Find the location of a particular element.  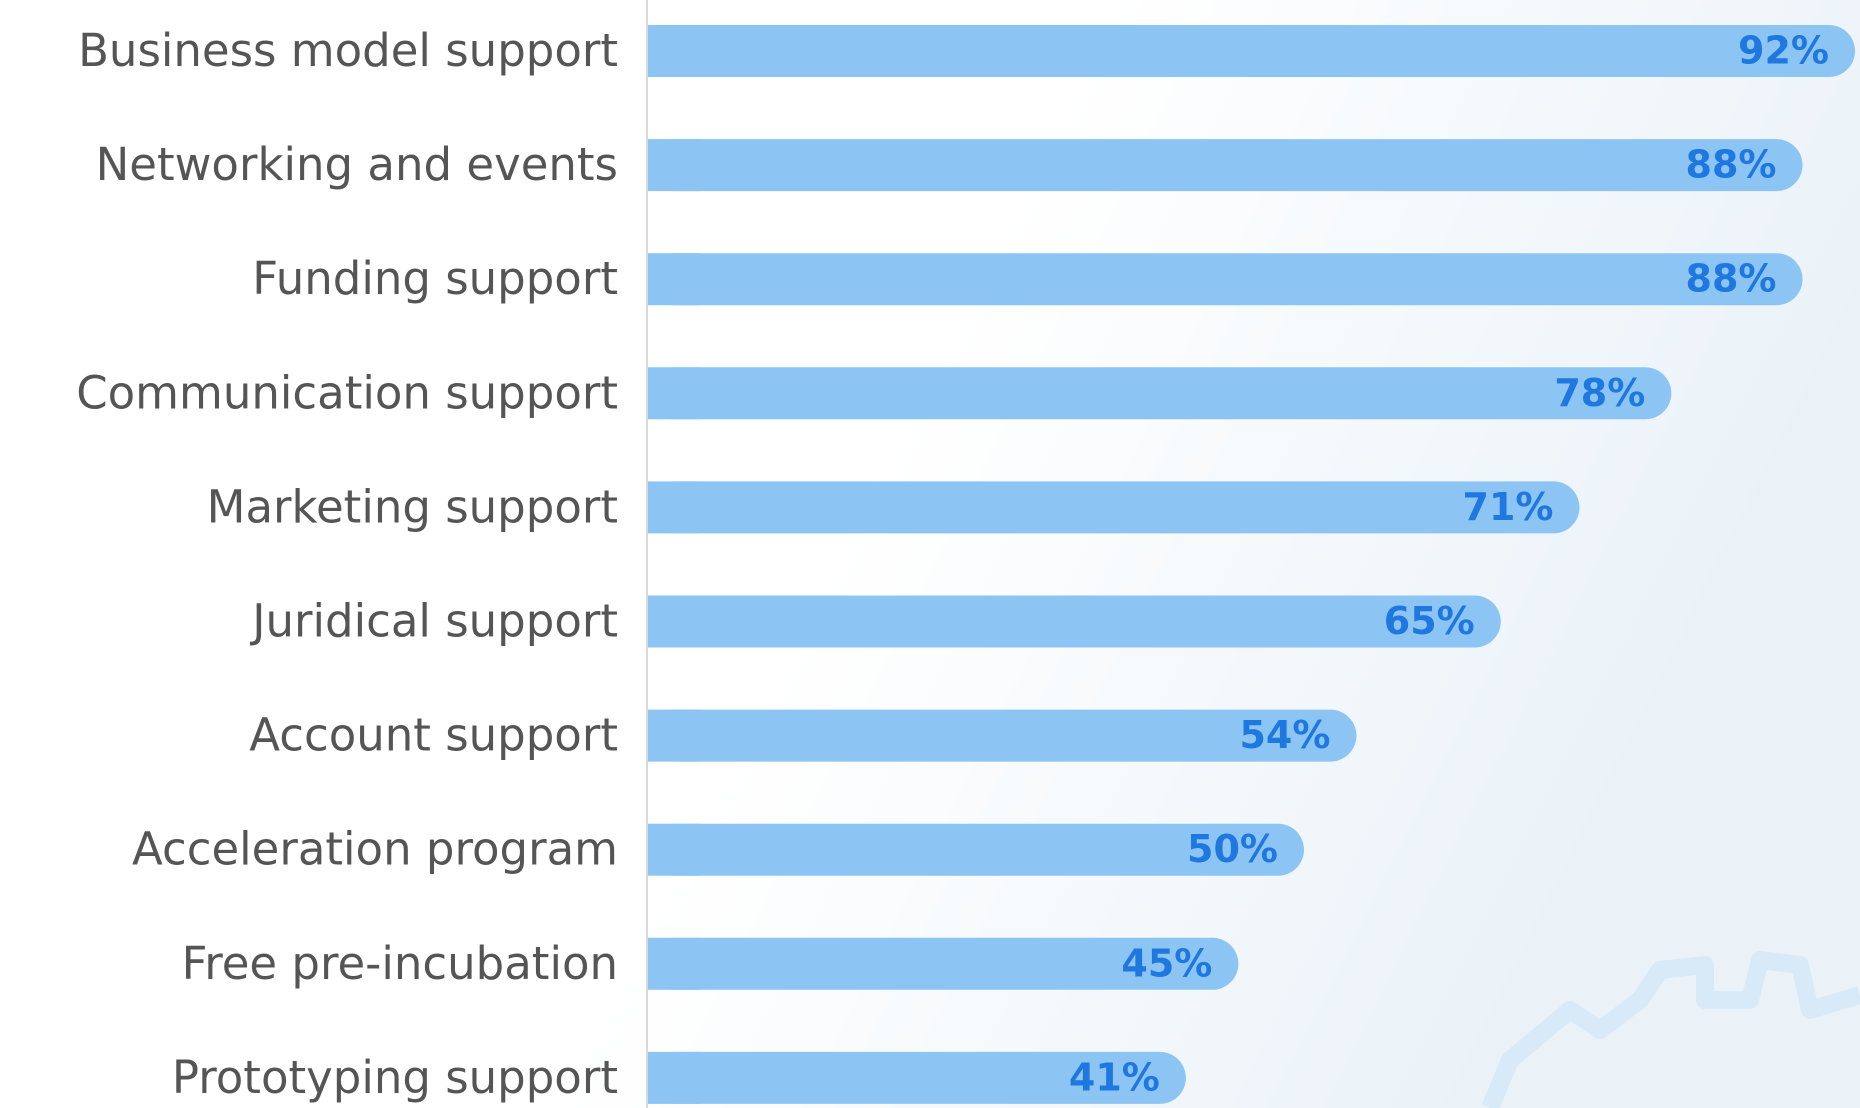

category-label: Networking and events is located at coordinates (357, 164).